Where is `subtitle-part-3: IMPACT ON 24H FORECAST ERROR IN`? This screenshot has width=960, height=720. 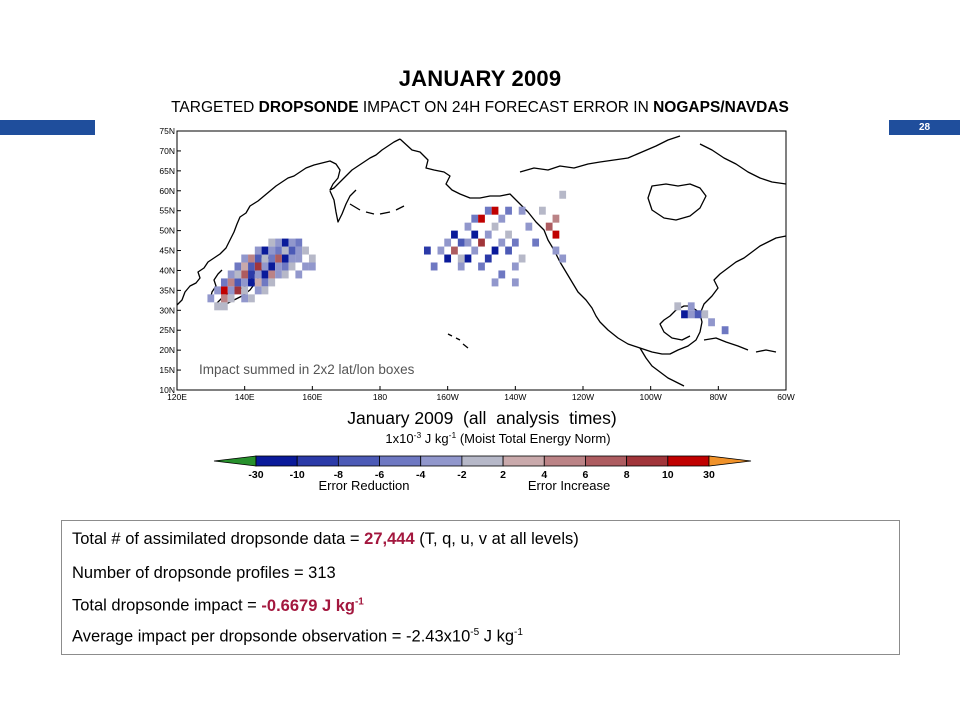
subtitle-part-3: IMPACT ON 24H FORECAST ERROR IN is located at coordinates (506, 107).